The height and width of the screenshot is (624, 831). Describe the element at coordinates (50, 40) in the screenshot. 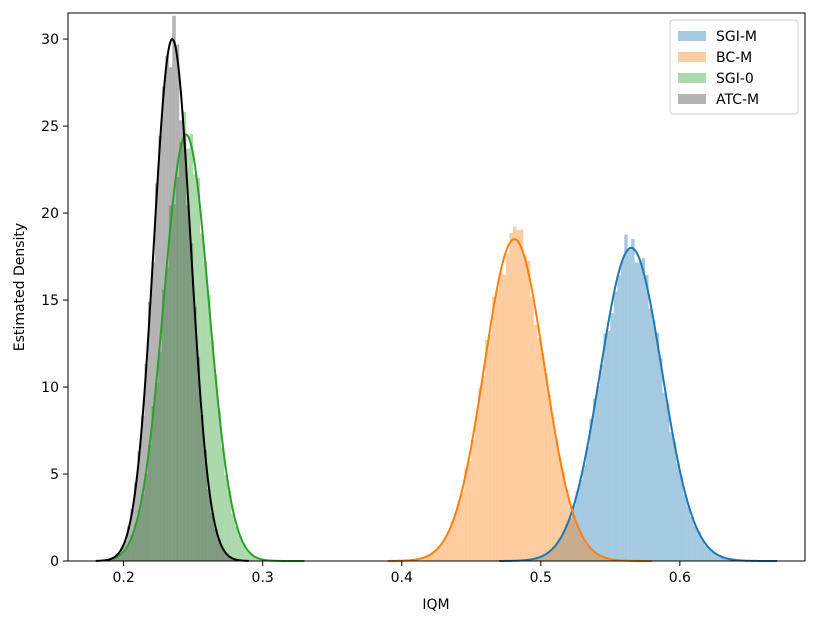

I see `y-tick-label: 30` at that location.